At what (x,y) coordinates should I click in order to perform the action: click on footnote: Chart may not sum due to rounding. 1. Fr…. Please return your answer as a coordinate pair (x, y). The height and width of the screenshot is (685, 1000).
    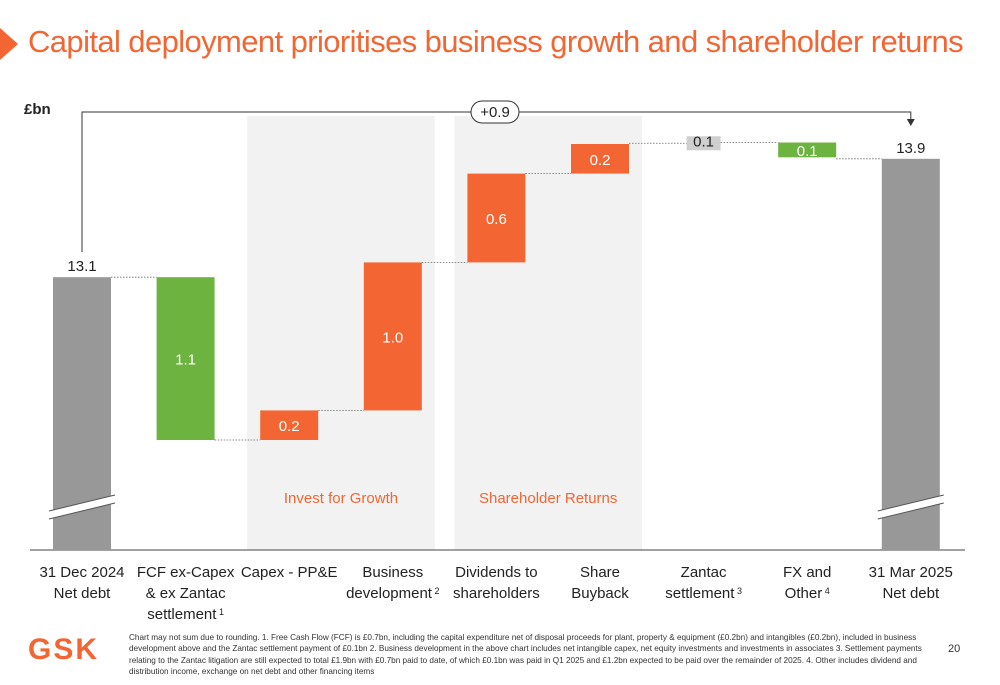
    Looking at the image, I should click on (525, 654).